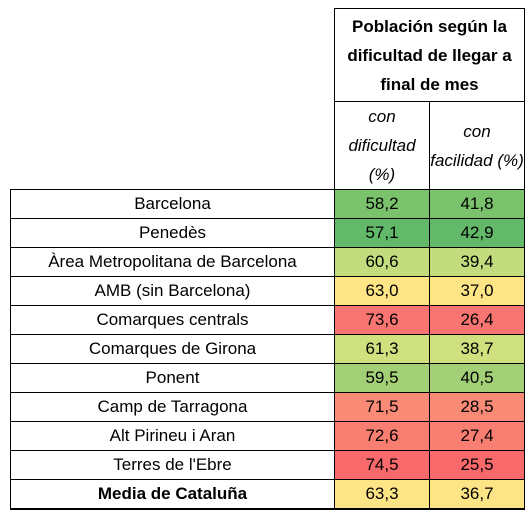  I want to click on table-row: Comarques de Girona 61,3 38,7, so click(267, 349).